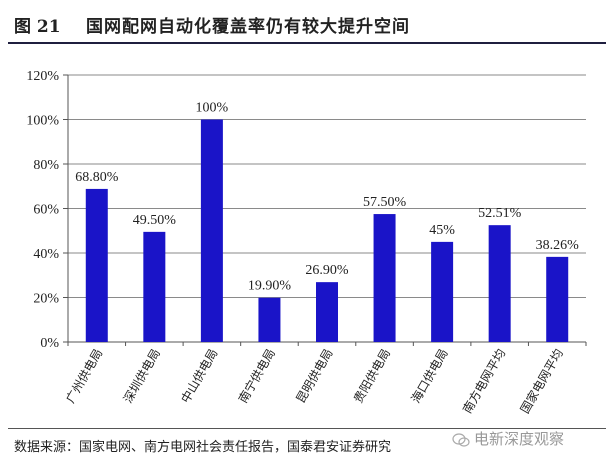  I want to click on y-tick-label: 20%, so click(46, 299).